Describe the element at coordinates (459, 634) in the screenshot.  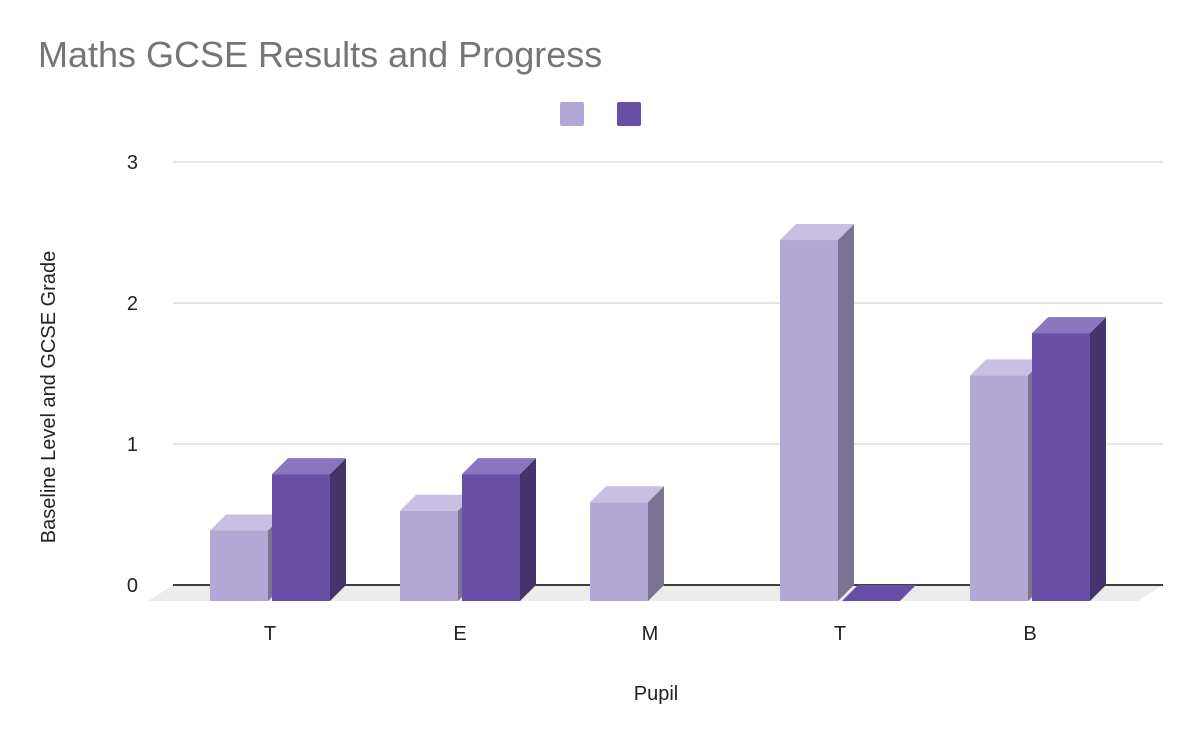
I see `x-tick-label: E` at that location.